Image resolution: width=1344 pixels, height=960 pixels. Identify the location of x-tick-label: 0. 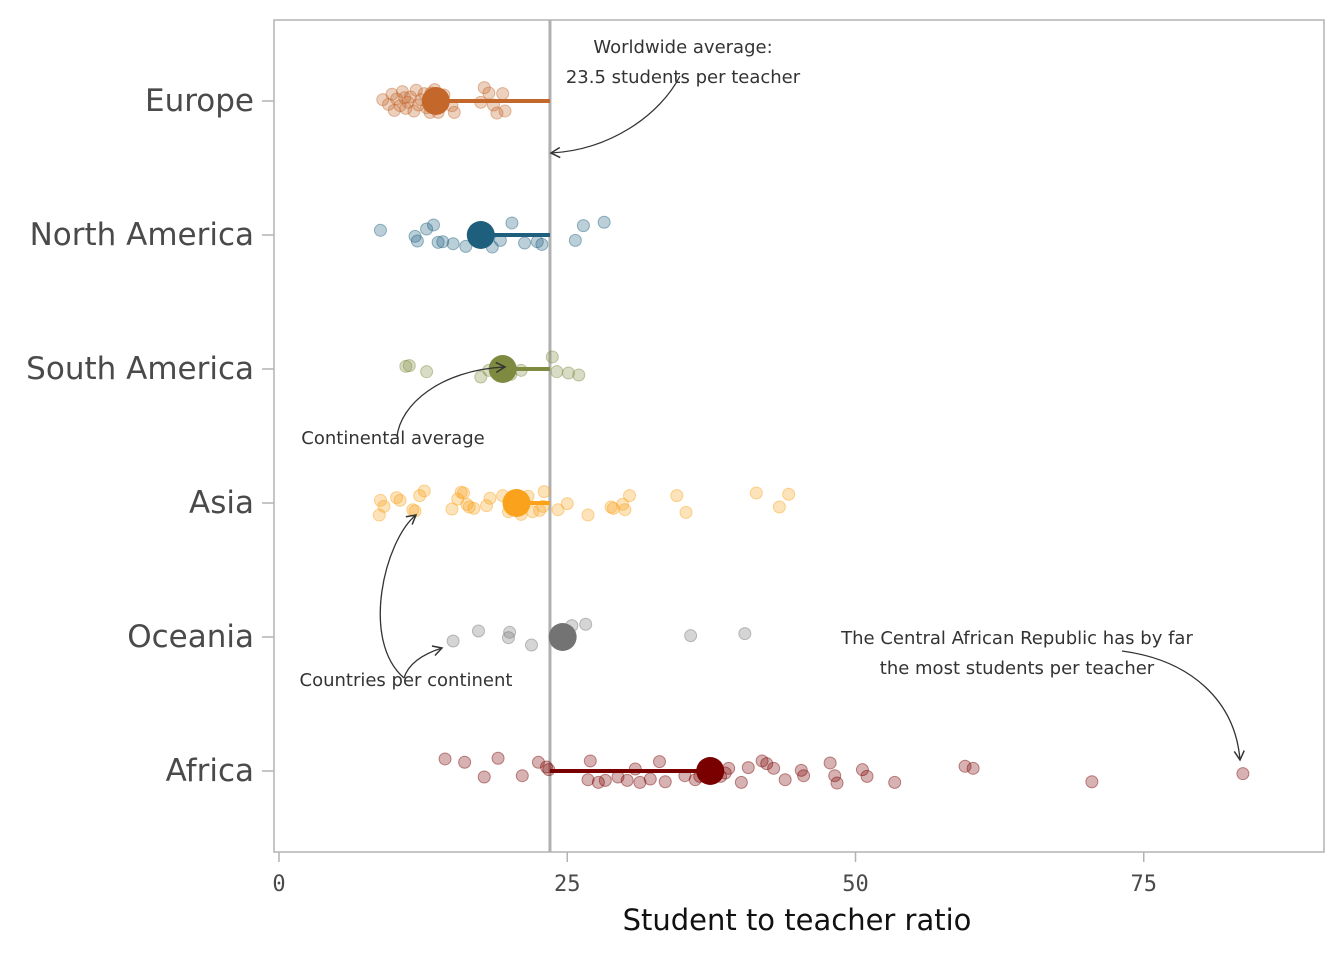
(278, 884).